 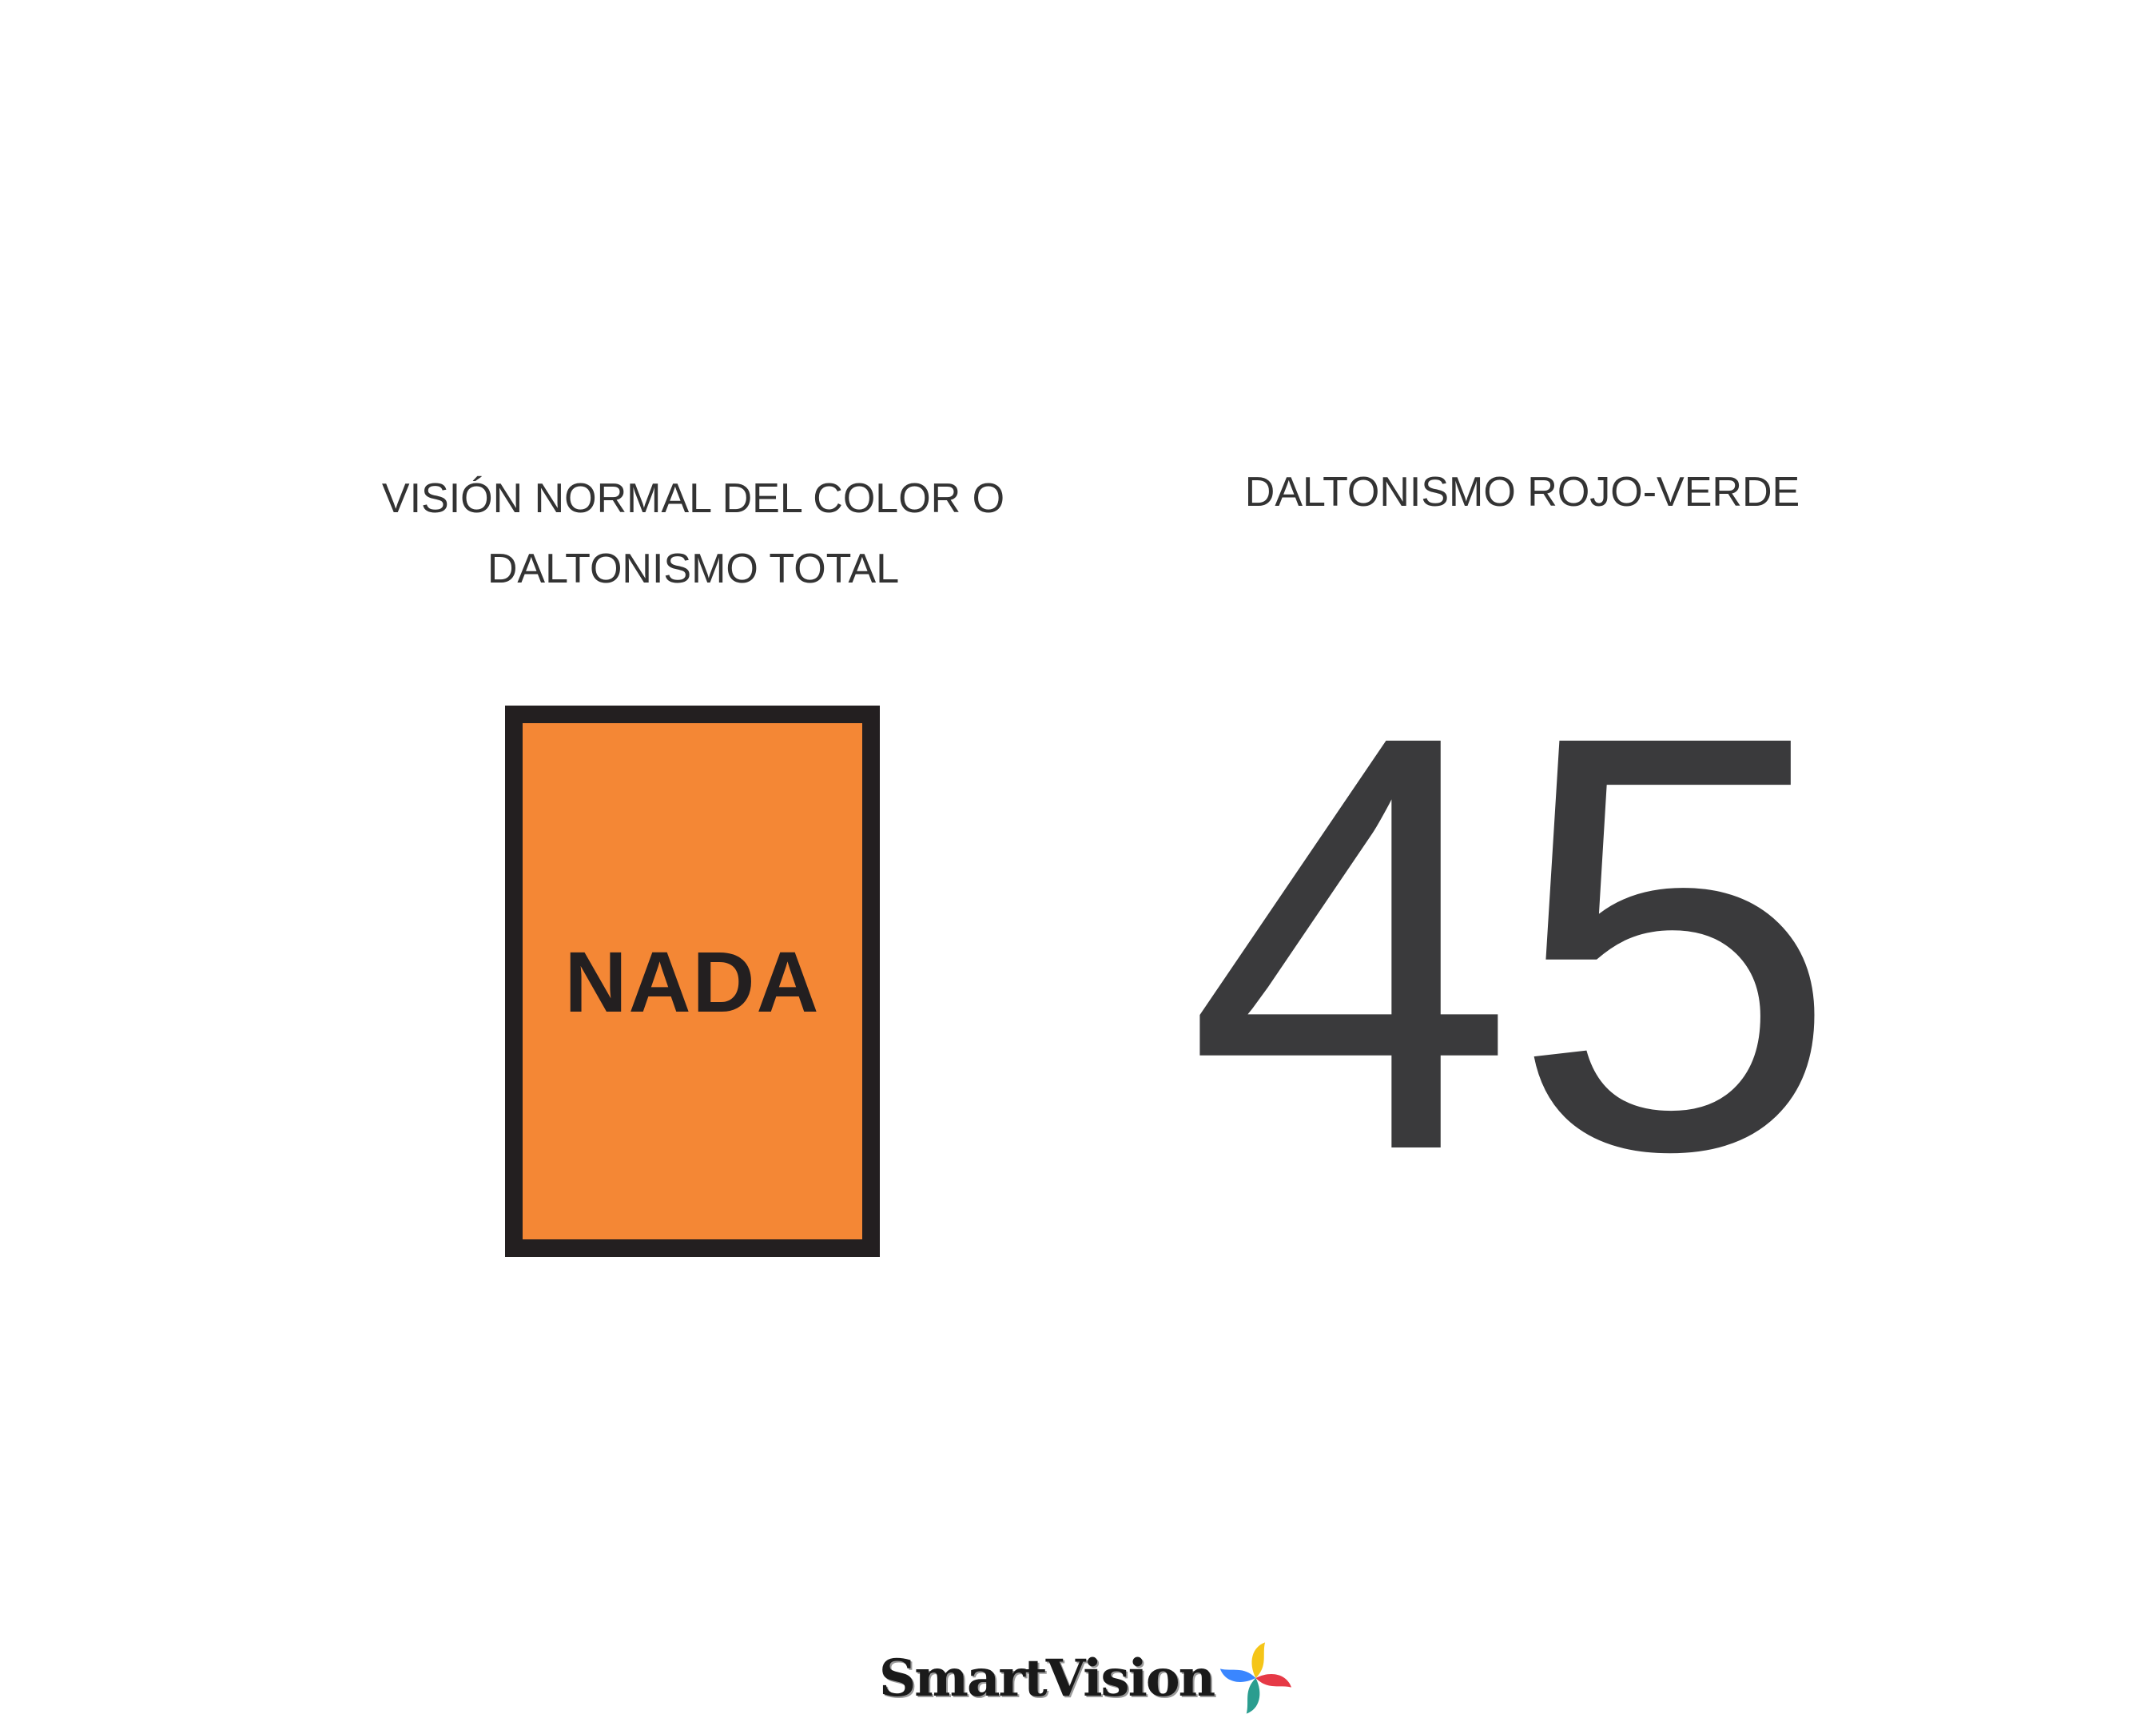 I want to click on pinwheel-icon, so click(x=1255, y=1678).